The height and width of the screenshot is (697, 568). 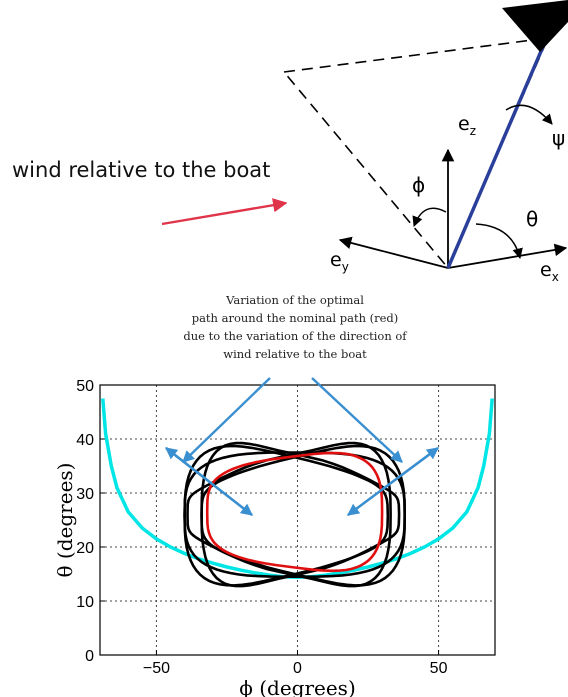 What do you see at coordinates (294, 512) in the screenshot?
I see `nominal-path-loop` at bounding box center [294, 512].